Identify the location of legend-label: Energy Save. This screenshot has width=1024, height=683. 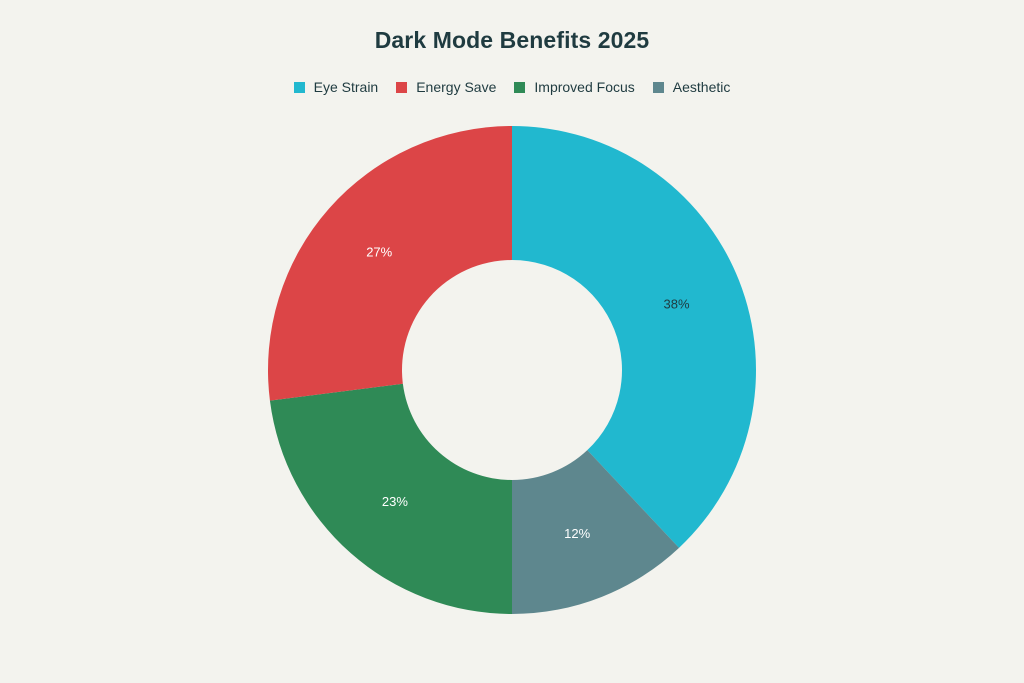
(456, 87).